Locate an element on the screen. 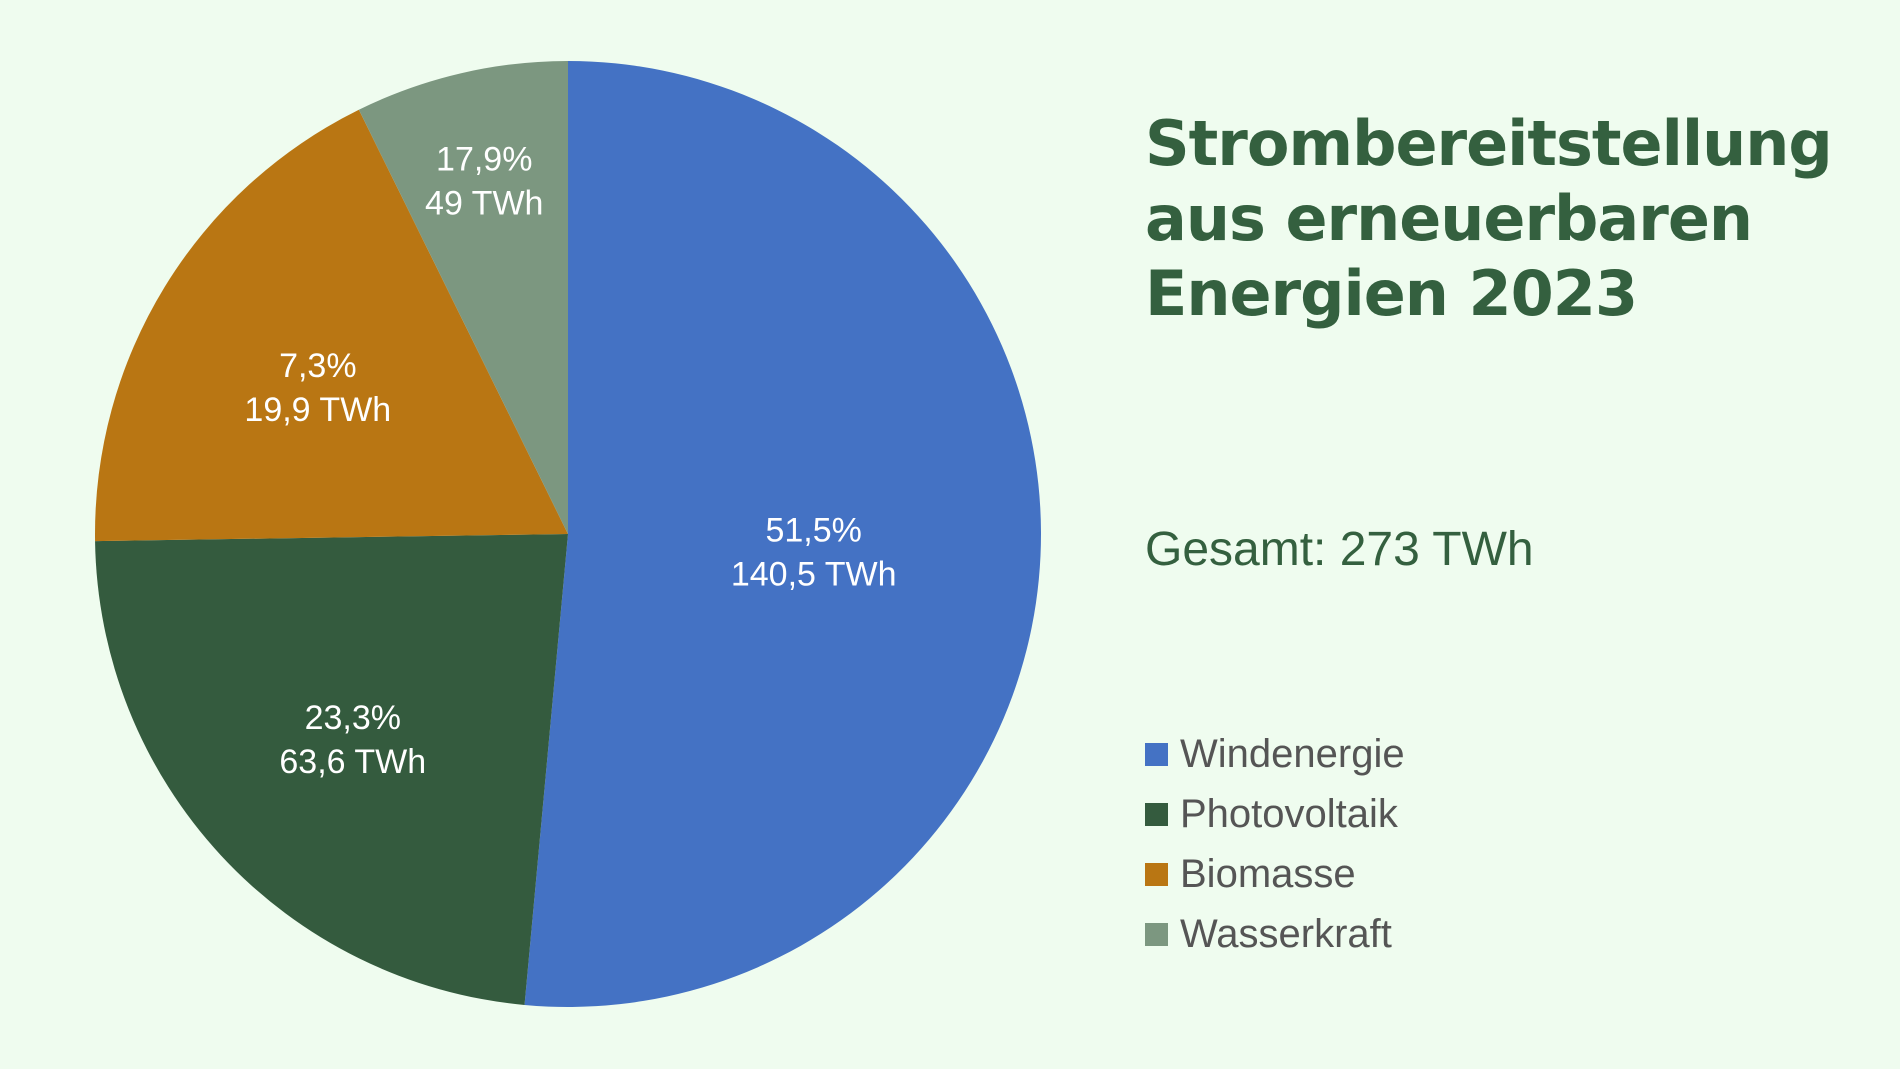 The width and height of the screenshot is (1900, 1069). slice-percent-label: 17,9% is located at coordinates (484, 160).